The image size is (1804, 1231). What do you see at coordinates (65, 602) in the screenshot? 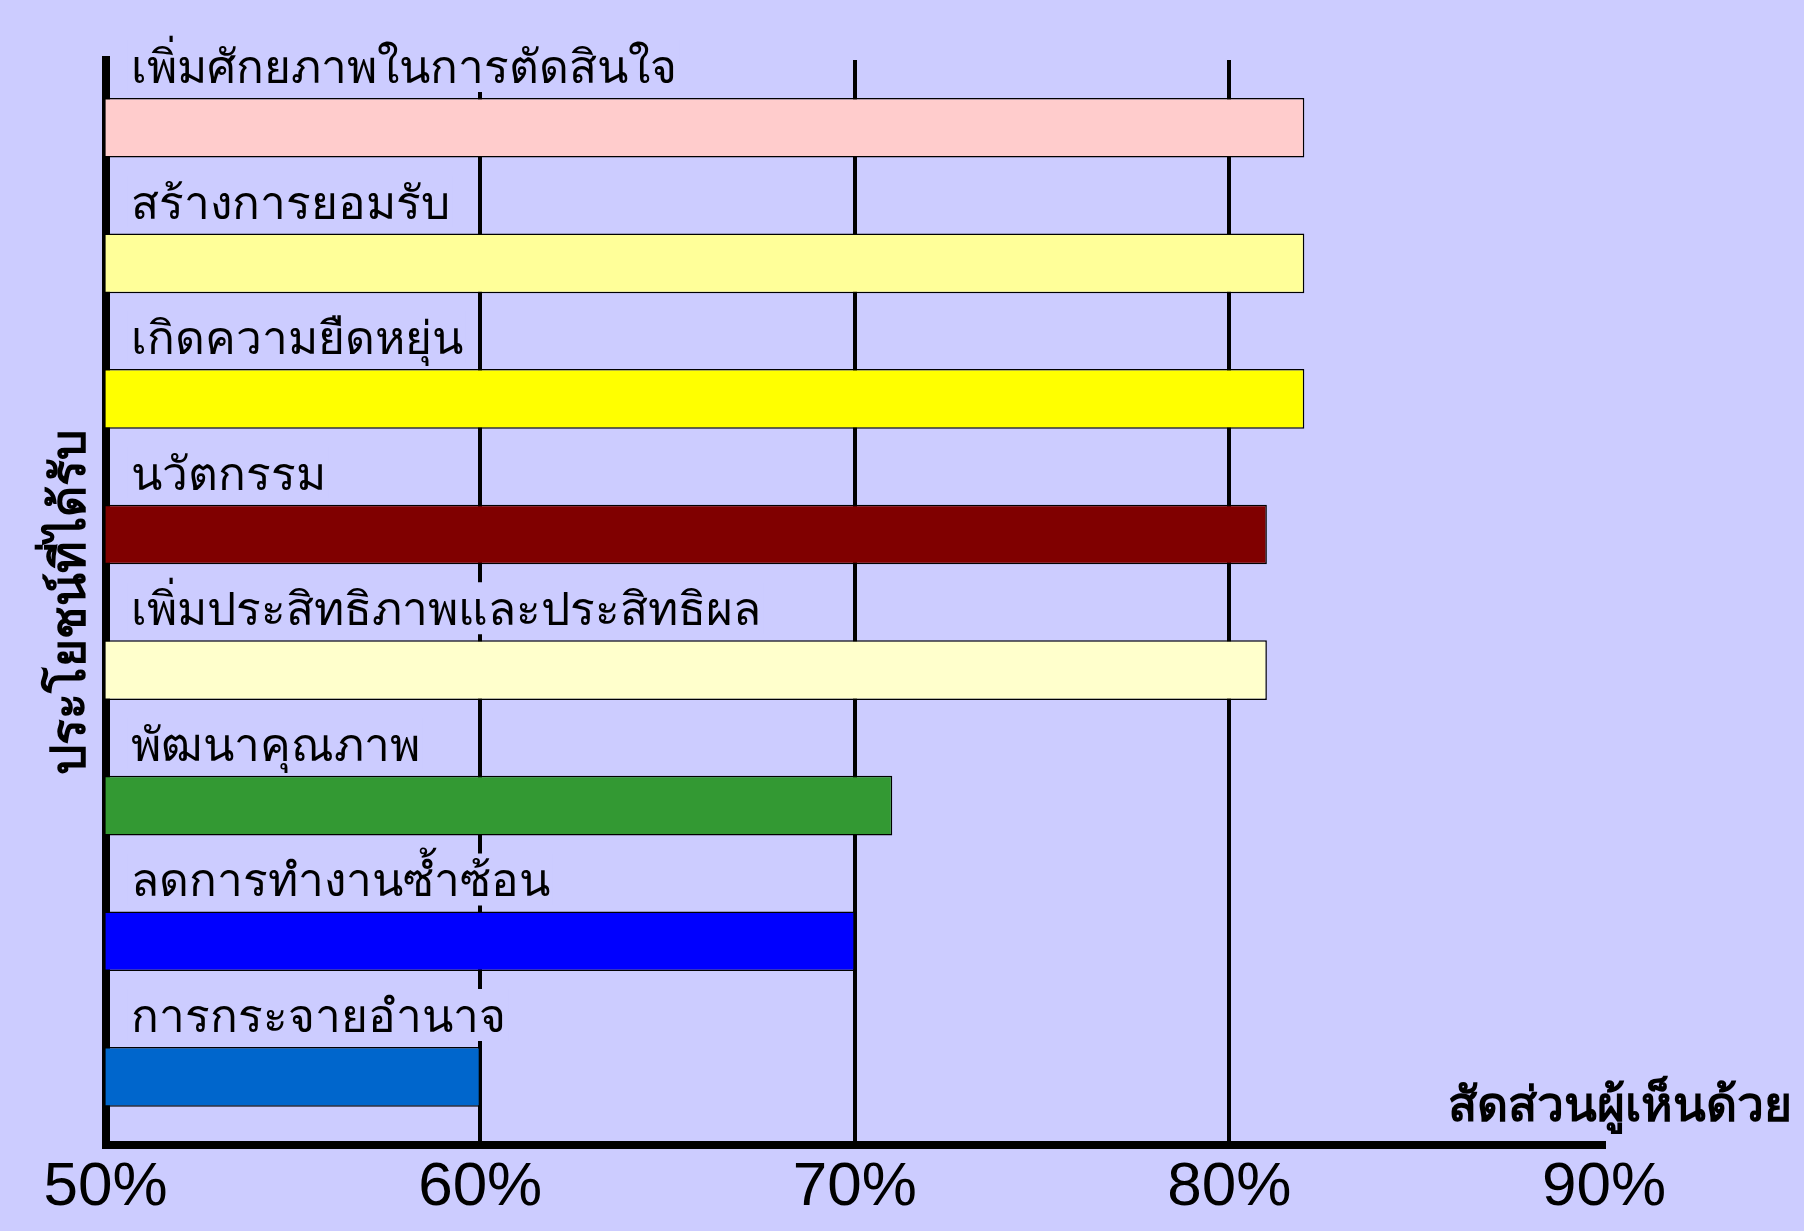
I see `y-axis-title: ประโยชน์ที่ได้รับ` at bounding box center [65, 602].